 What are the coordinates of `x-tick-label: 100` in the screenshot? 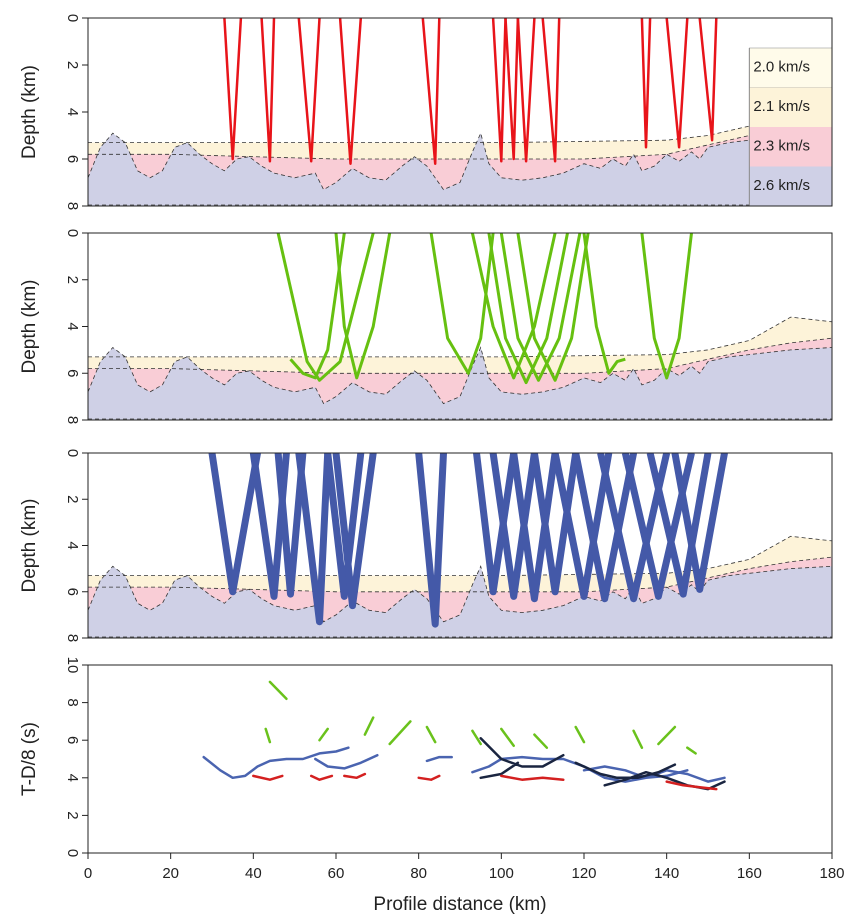 It's located at (501, 873).